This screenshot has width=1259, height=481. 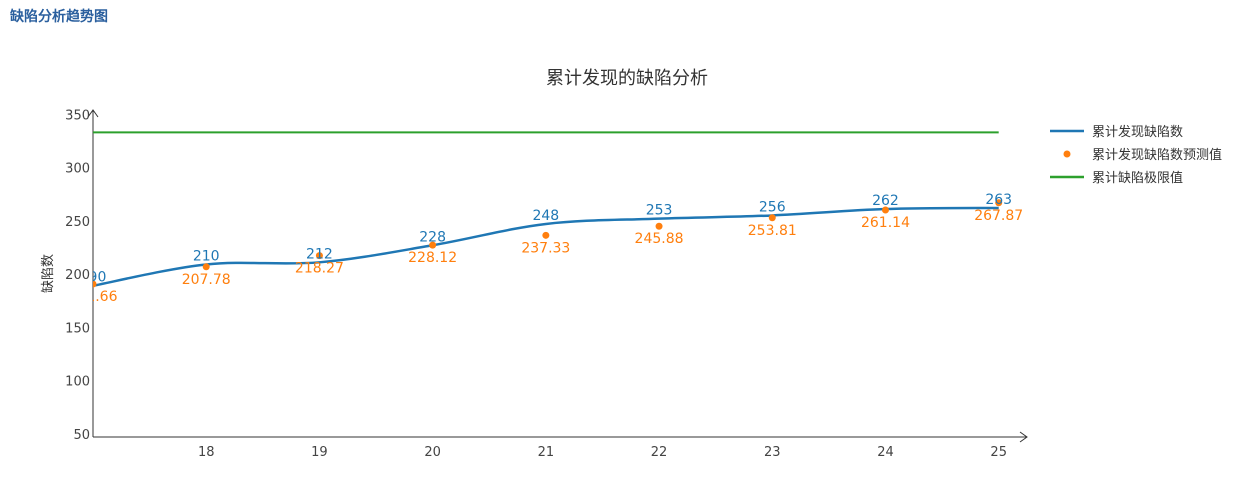 I want to click on actual-data-label: 212, so click(x=319, y=254).